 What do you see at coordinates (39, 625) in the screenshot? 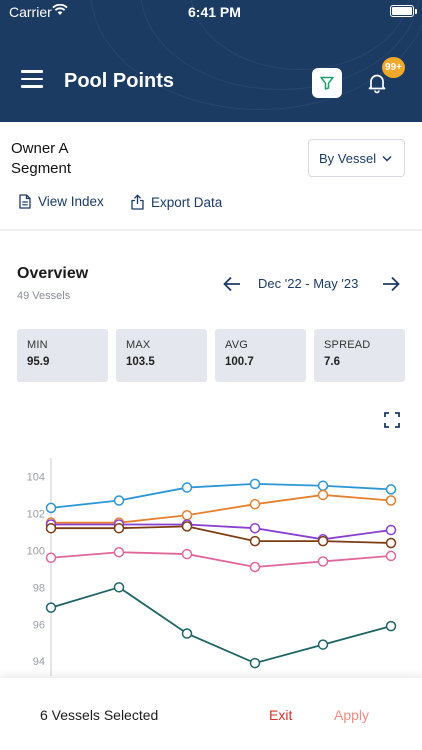
I see `y-tick-label: 96` at bounding box center [39, 625].